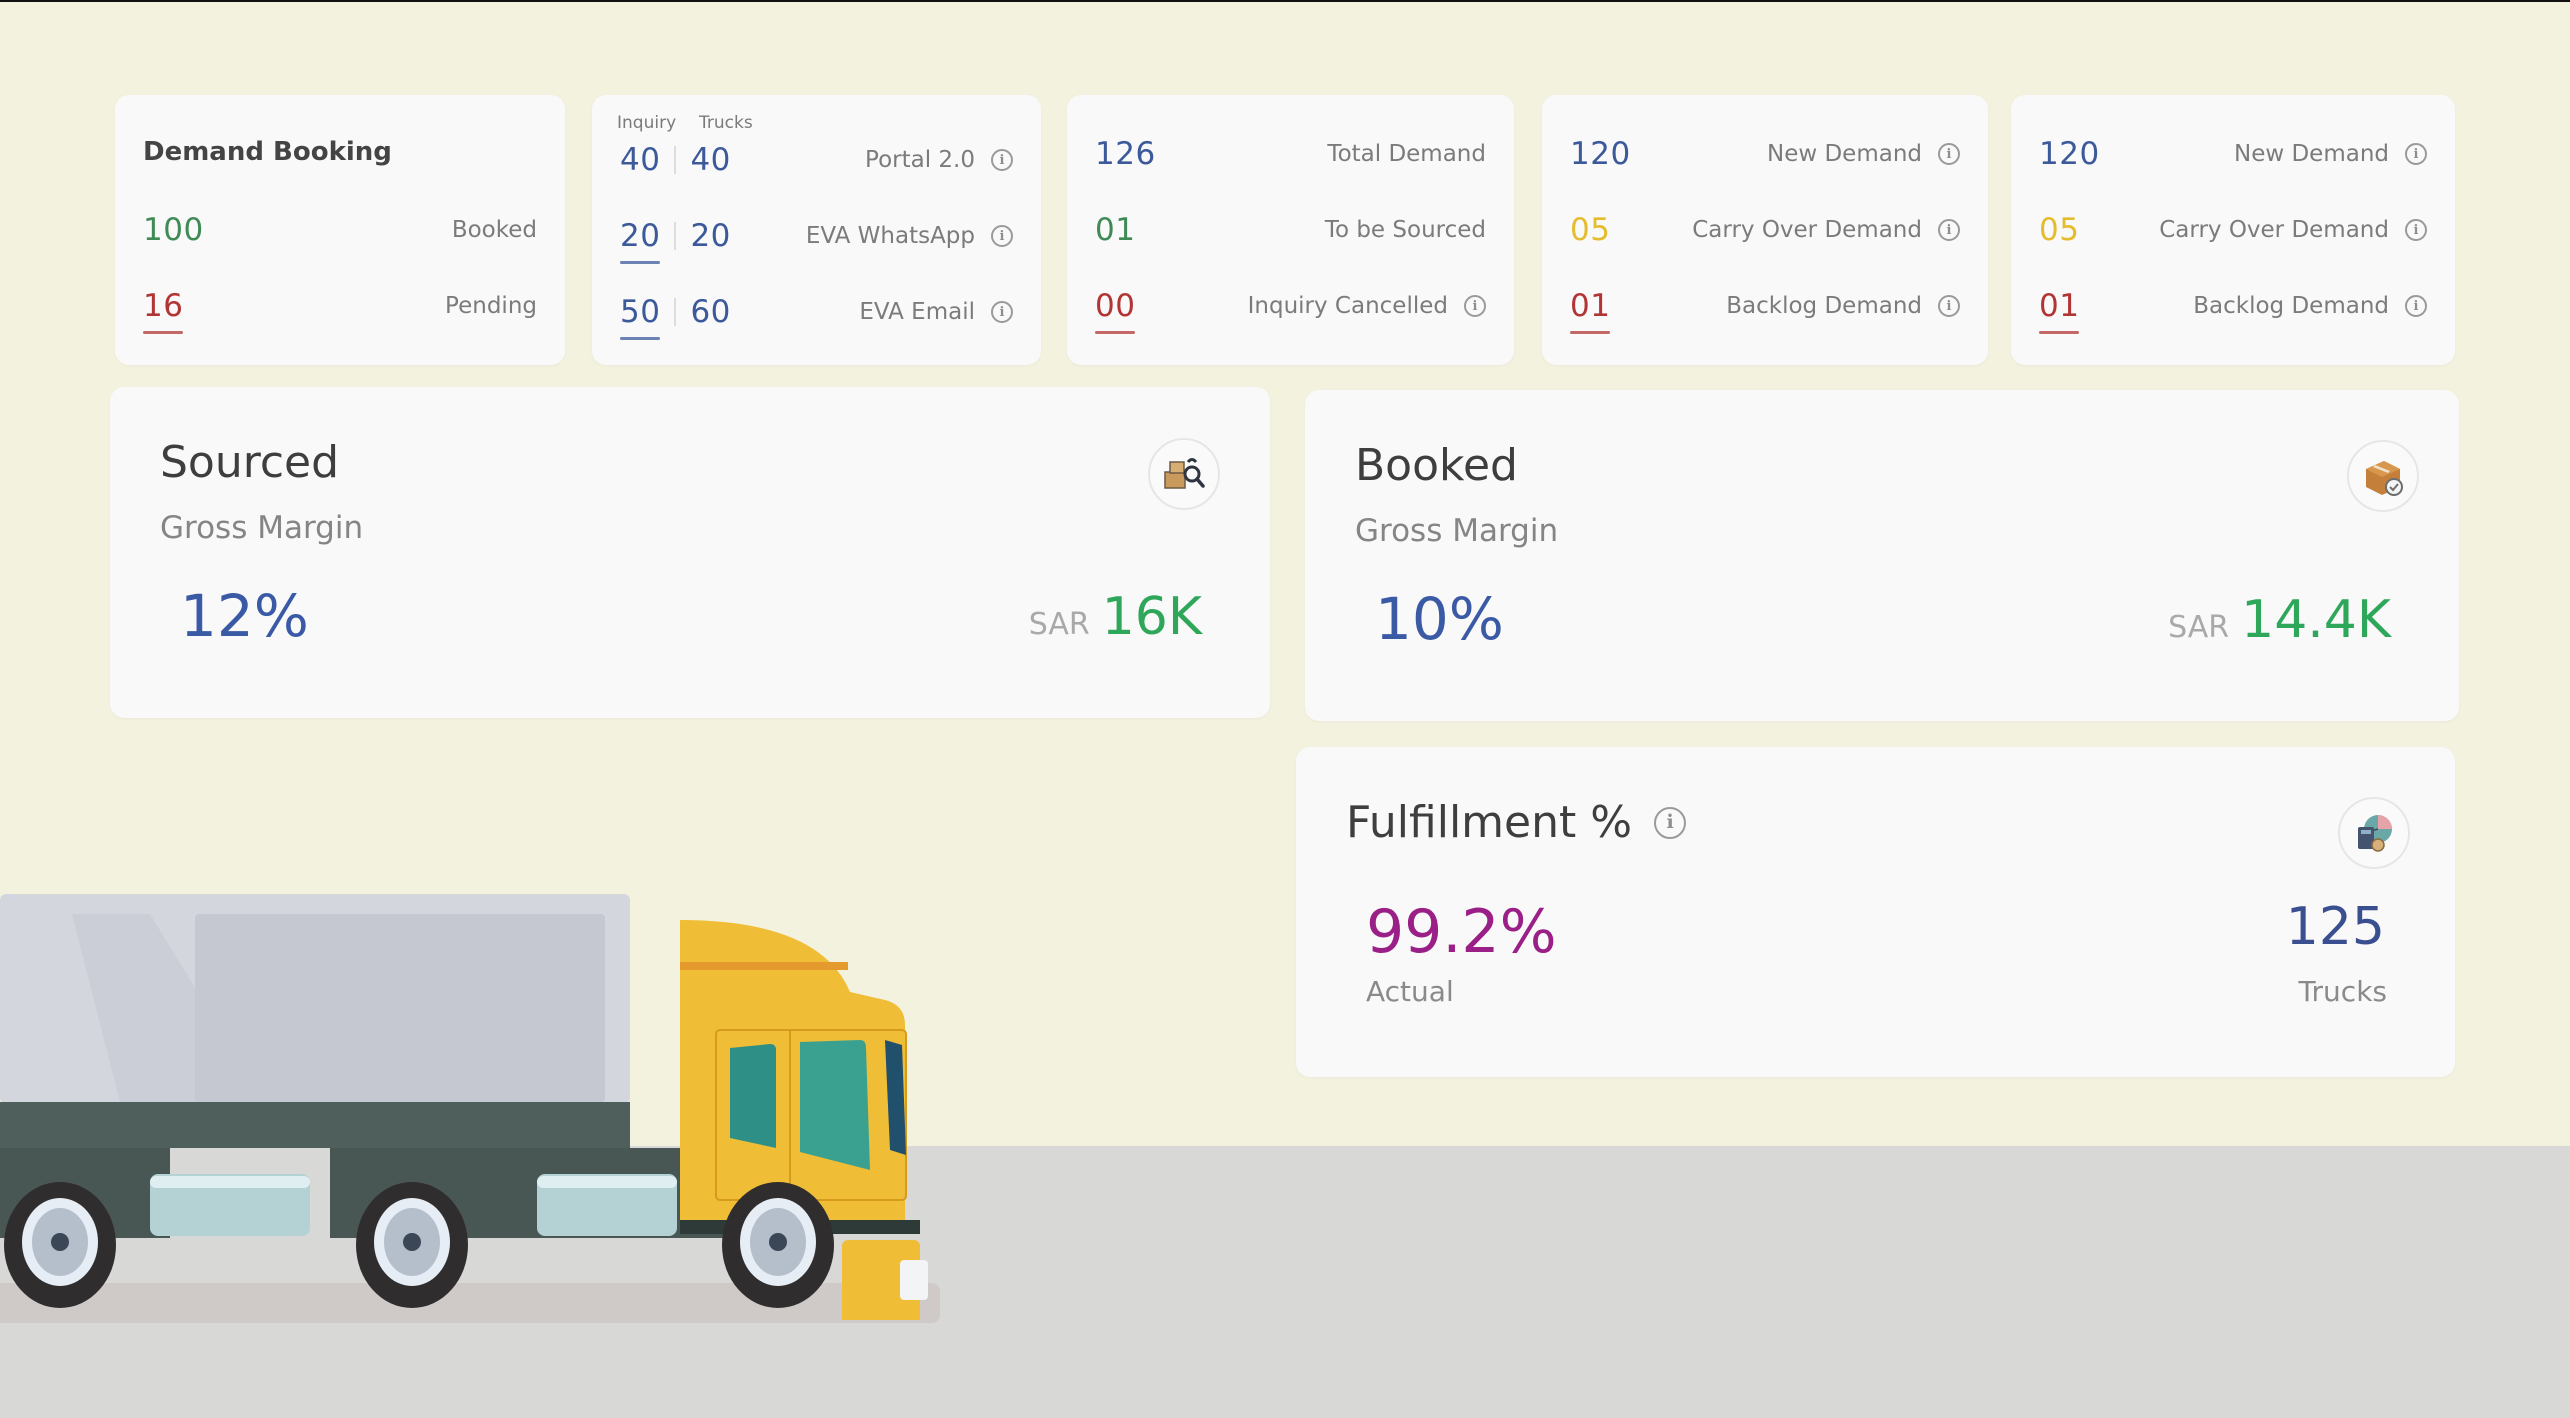 This screenshot has width=2570, height=1418. What do you see at coordinates (1875, 912) in the screenshot?
I see `fulfillment-card: Fulfillment % i 99.2% Actual 125 Trucks` at bounding box center [1875, 912].